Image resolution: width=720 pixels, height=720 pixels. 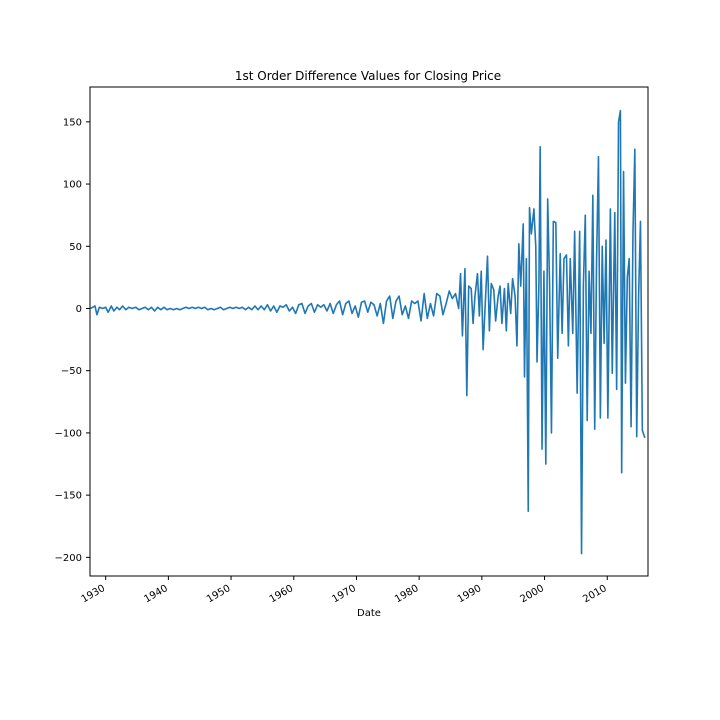 I want to click on y-tick-label: −150, so click(x=68, y=496).